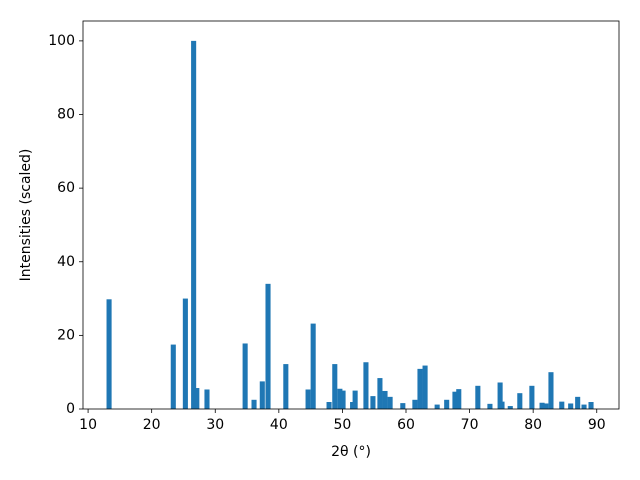 This screenshot has width=640, height=480. What do you see at coordinates (66, 115) in the screenshot?
I see `y-tick-label: 80` at bounding box center [66, 115].